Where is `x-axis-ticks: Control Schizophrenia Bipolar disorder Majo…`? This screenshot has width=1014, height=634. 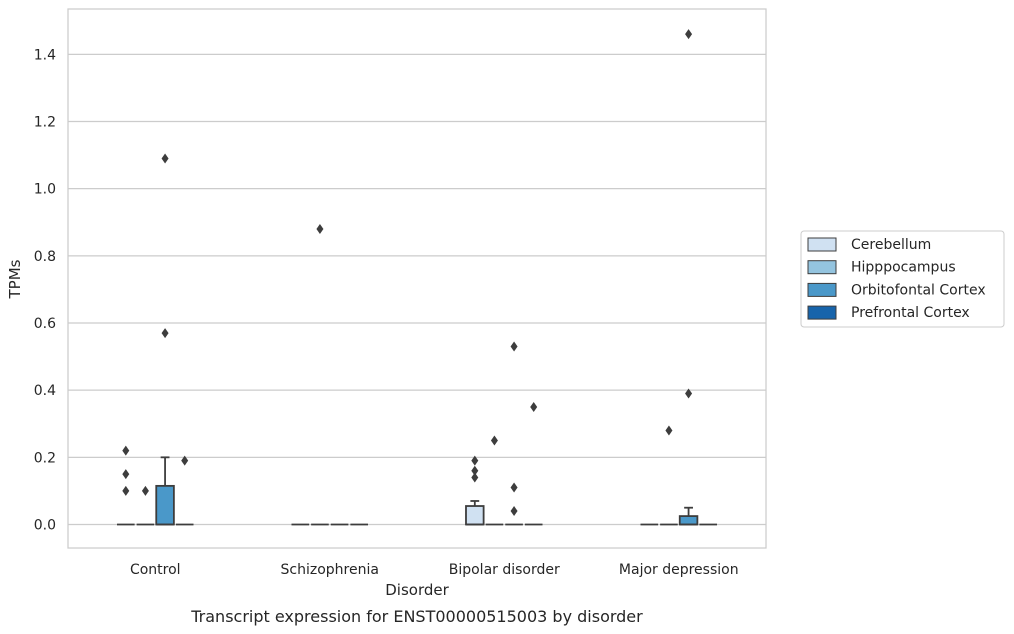 x-axis-ticks: Control Schizophrenia Bipolar disorder Majo… is located at coordinates (434, 570).